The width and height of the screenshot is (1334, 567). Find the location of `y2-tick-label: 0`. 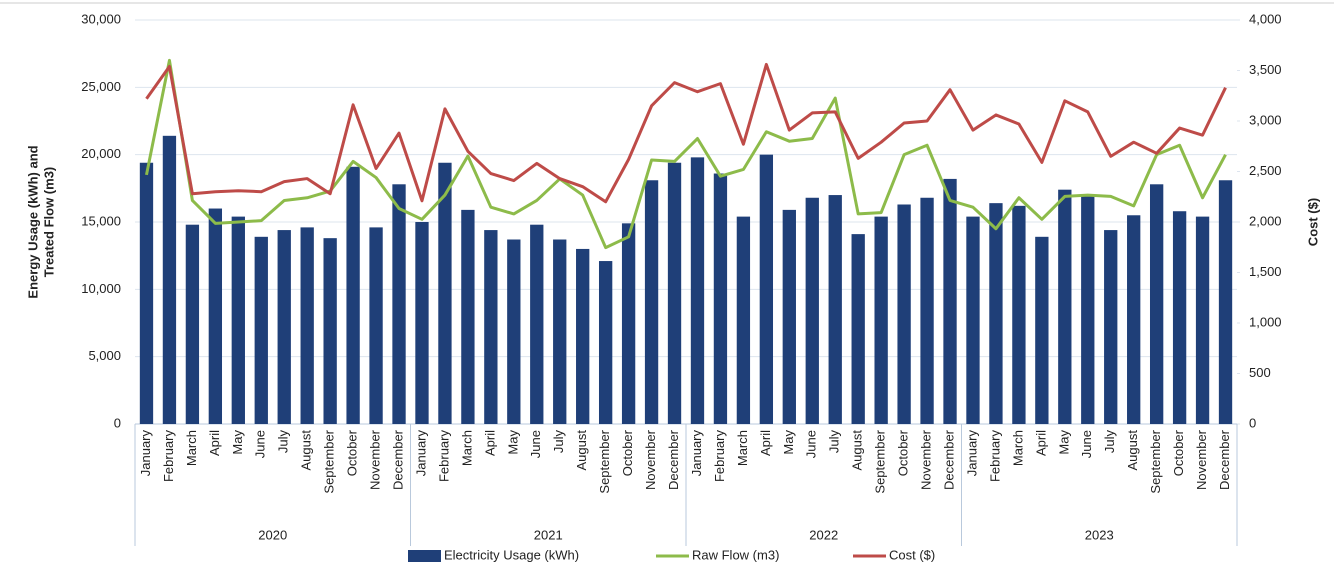

y2-tick-label: 0 is located at coordinates (1252, 422).